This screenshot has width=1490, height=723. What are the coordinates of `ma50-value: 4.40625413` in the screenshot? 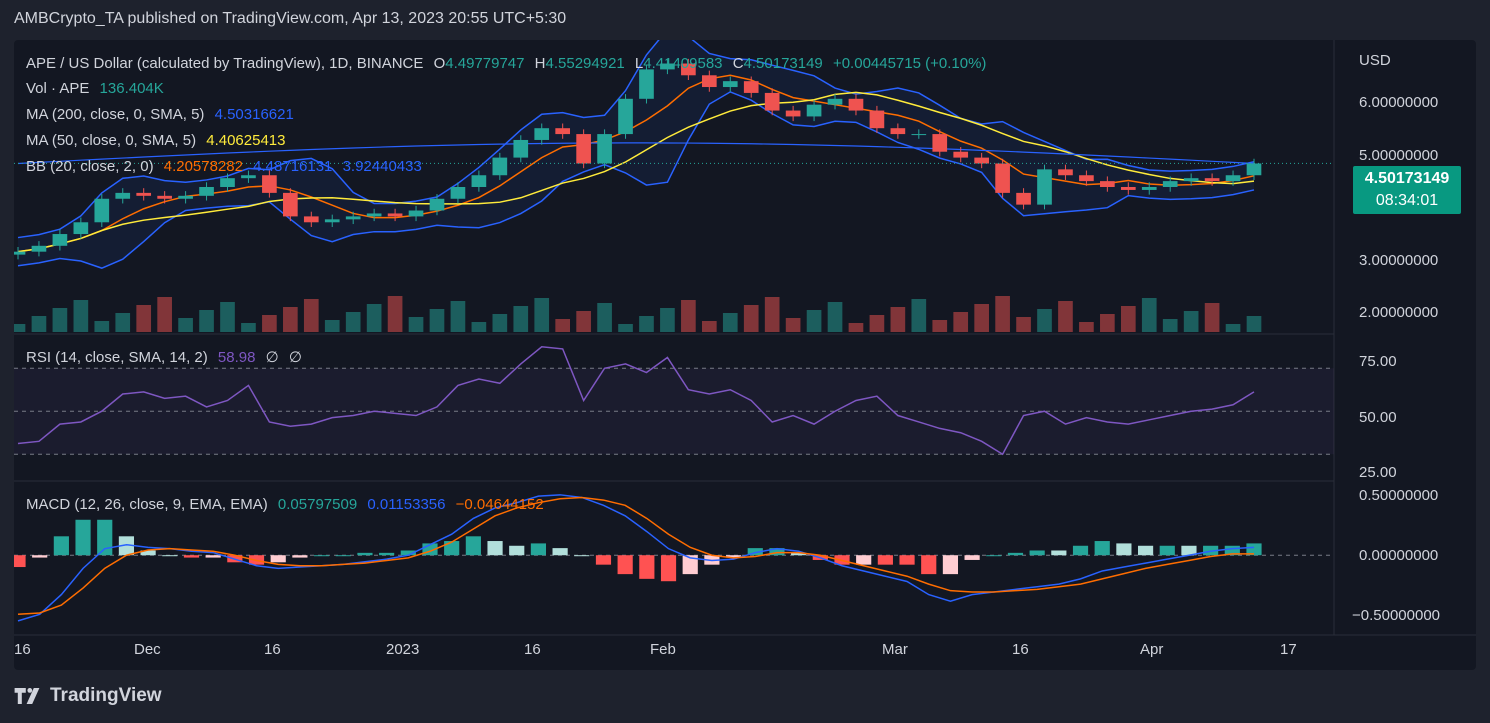 It's located at (246, 140).